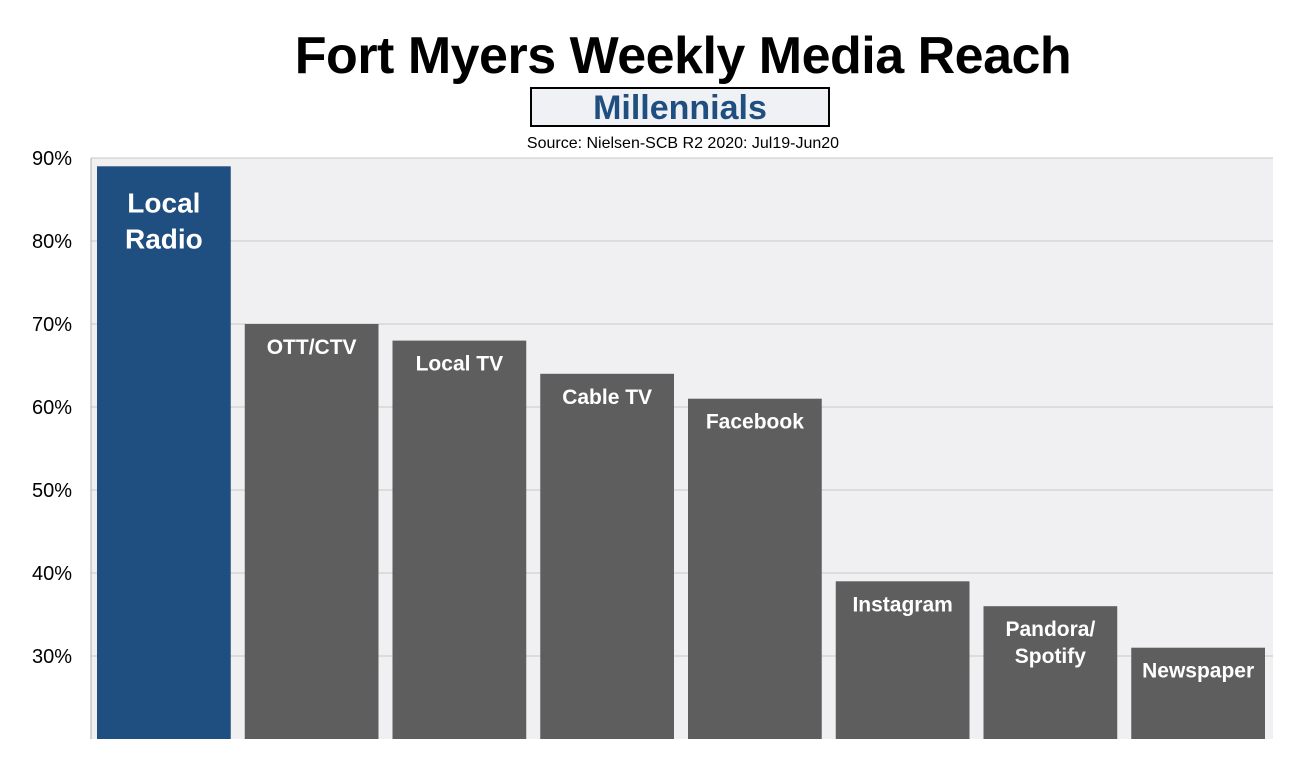 This screenshot has width=1308, height=778. I want to click on y-tick-label: 90%, so click(52, 159).